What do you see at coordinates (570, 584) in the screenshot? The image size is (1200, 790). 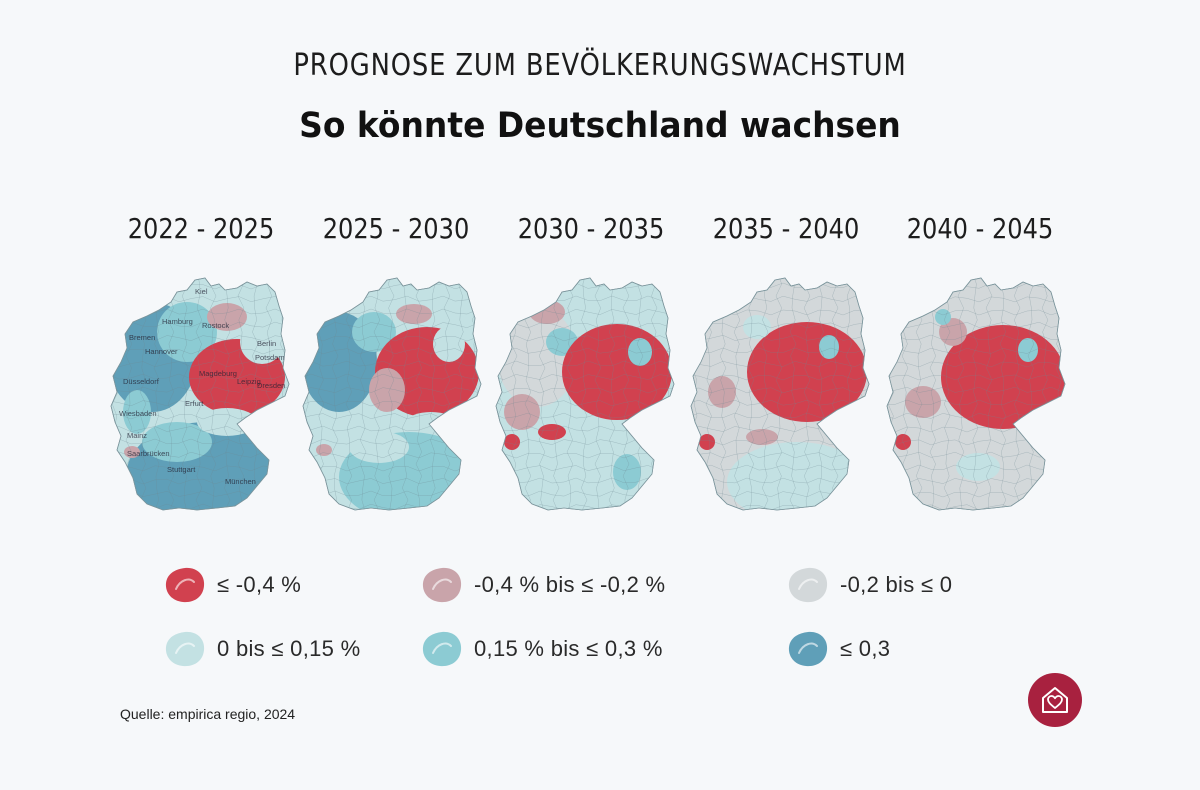 I see `legend-label: -0,4 % bis ≤ -0,2 %` at bounding box center [570, 584].